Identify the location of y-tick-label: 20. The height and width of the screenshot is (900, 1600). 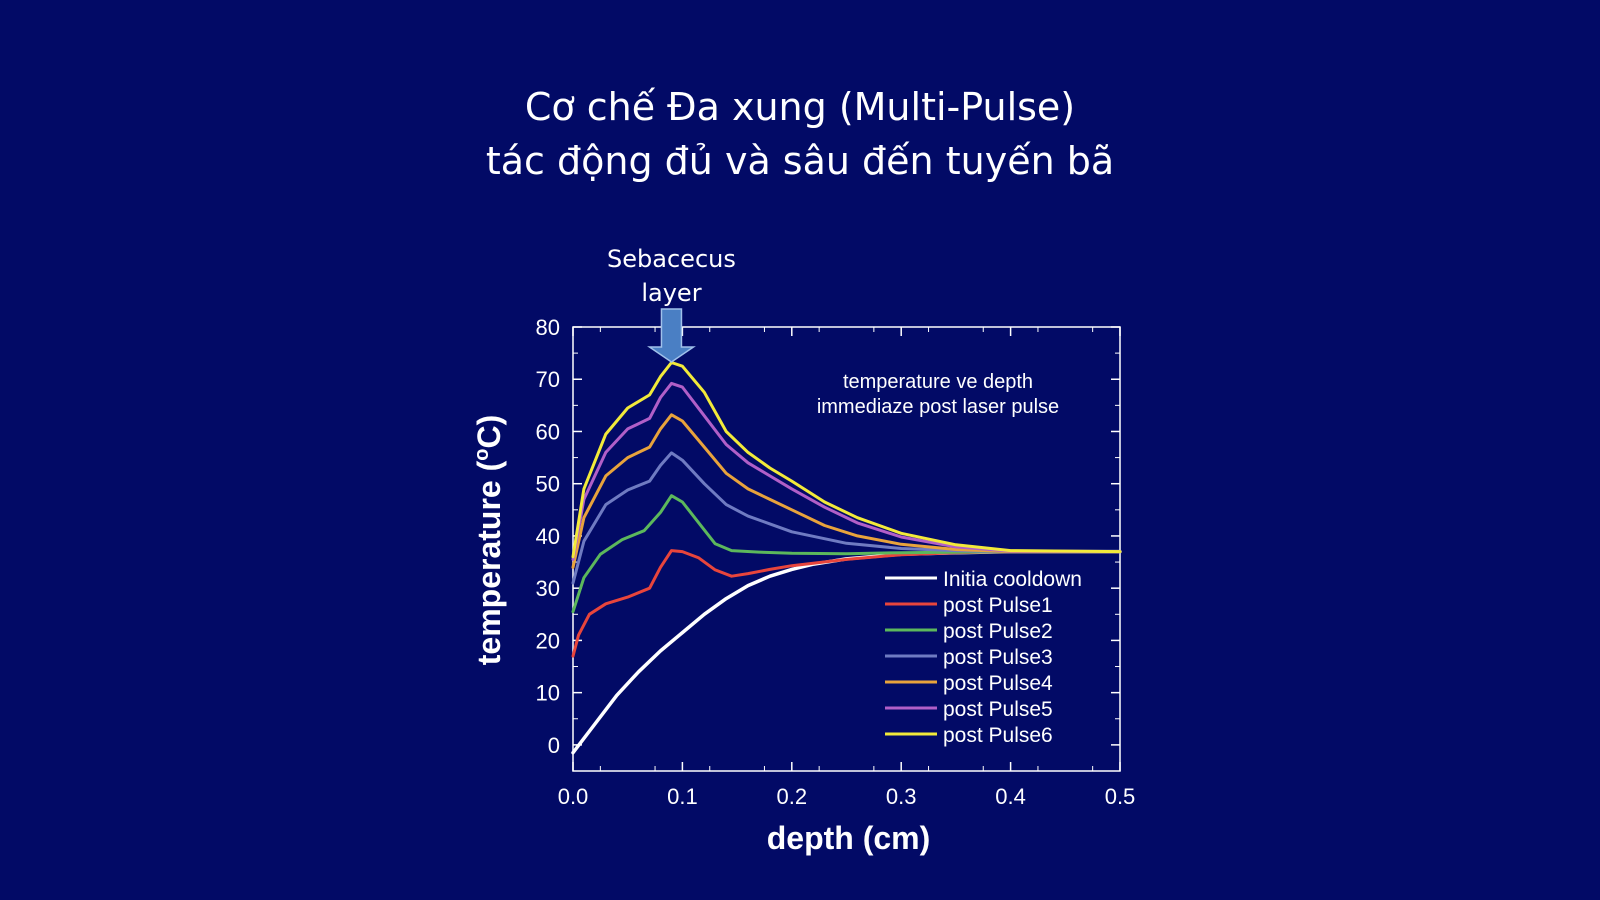
(548, 640).